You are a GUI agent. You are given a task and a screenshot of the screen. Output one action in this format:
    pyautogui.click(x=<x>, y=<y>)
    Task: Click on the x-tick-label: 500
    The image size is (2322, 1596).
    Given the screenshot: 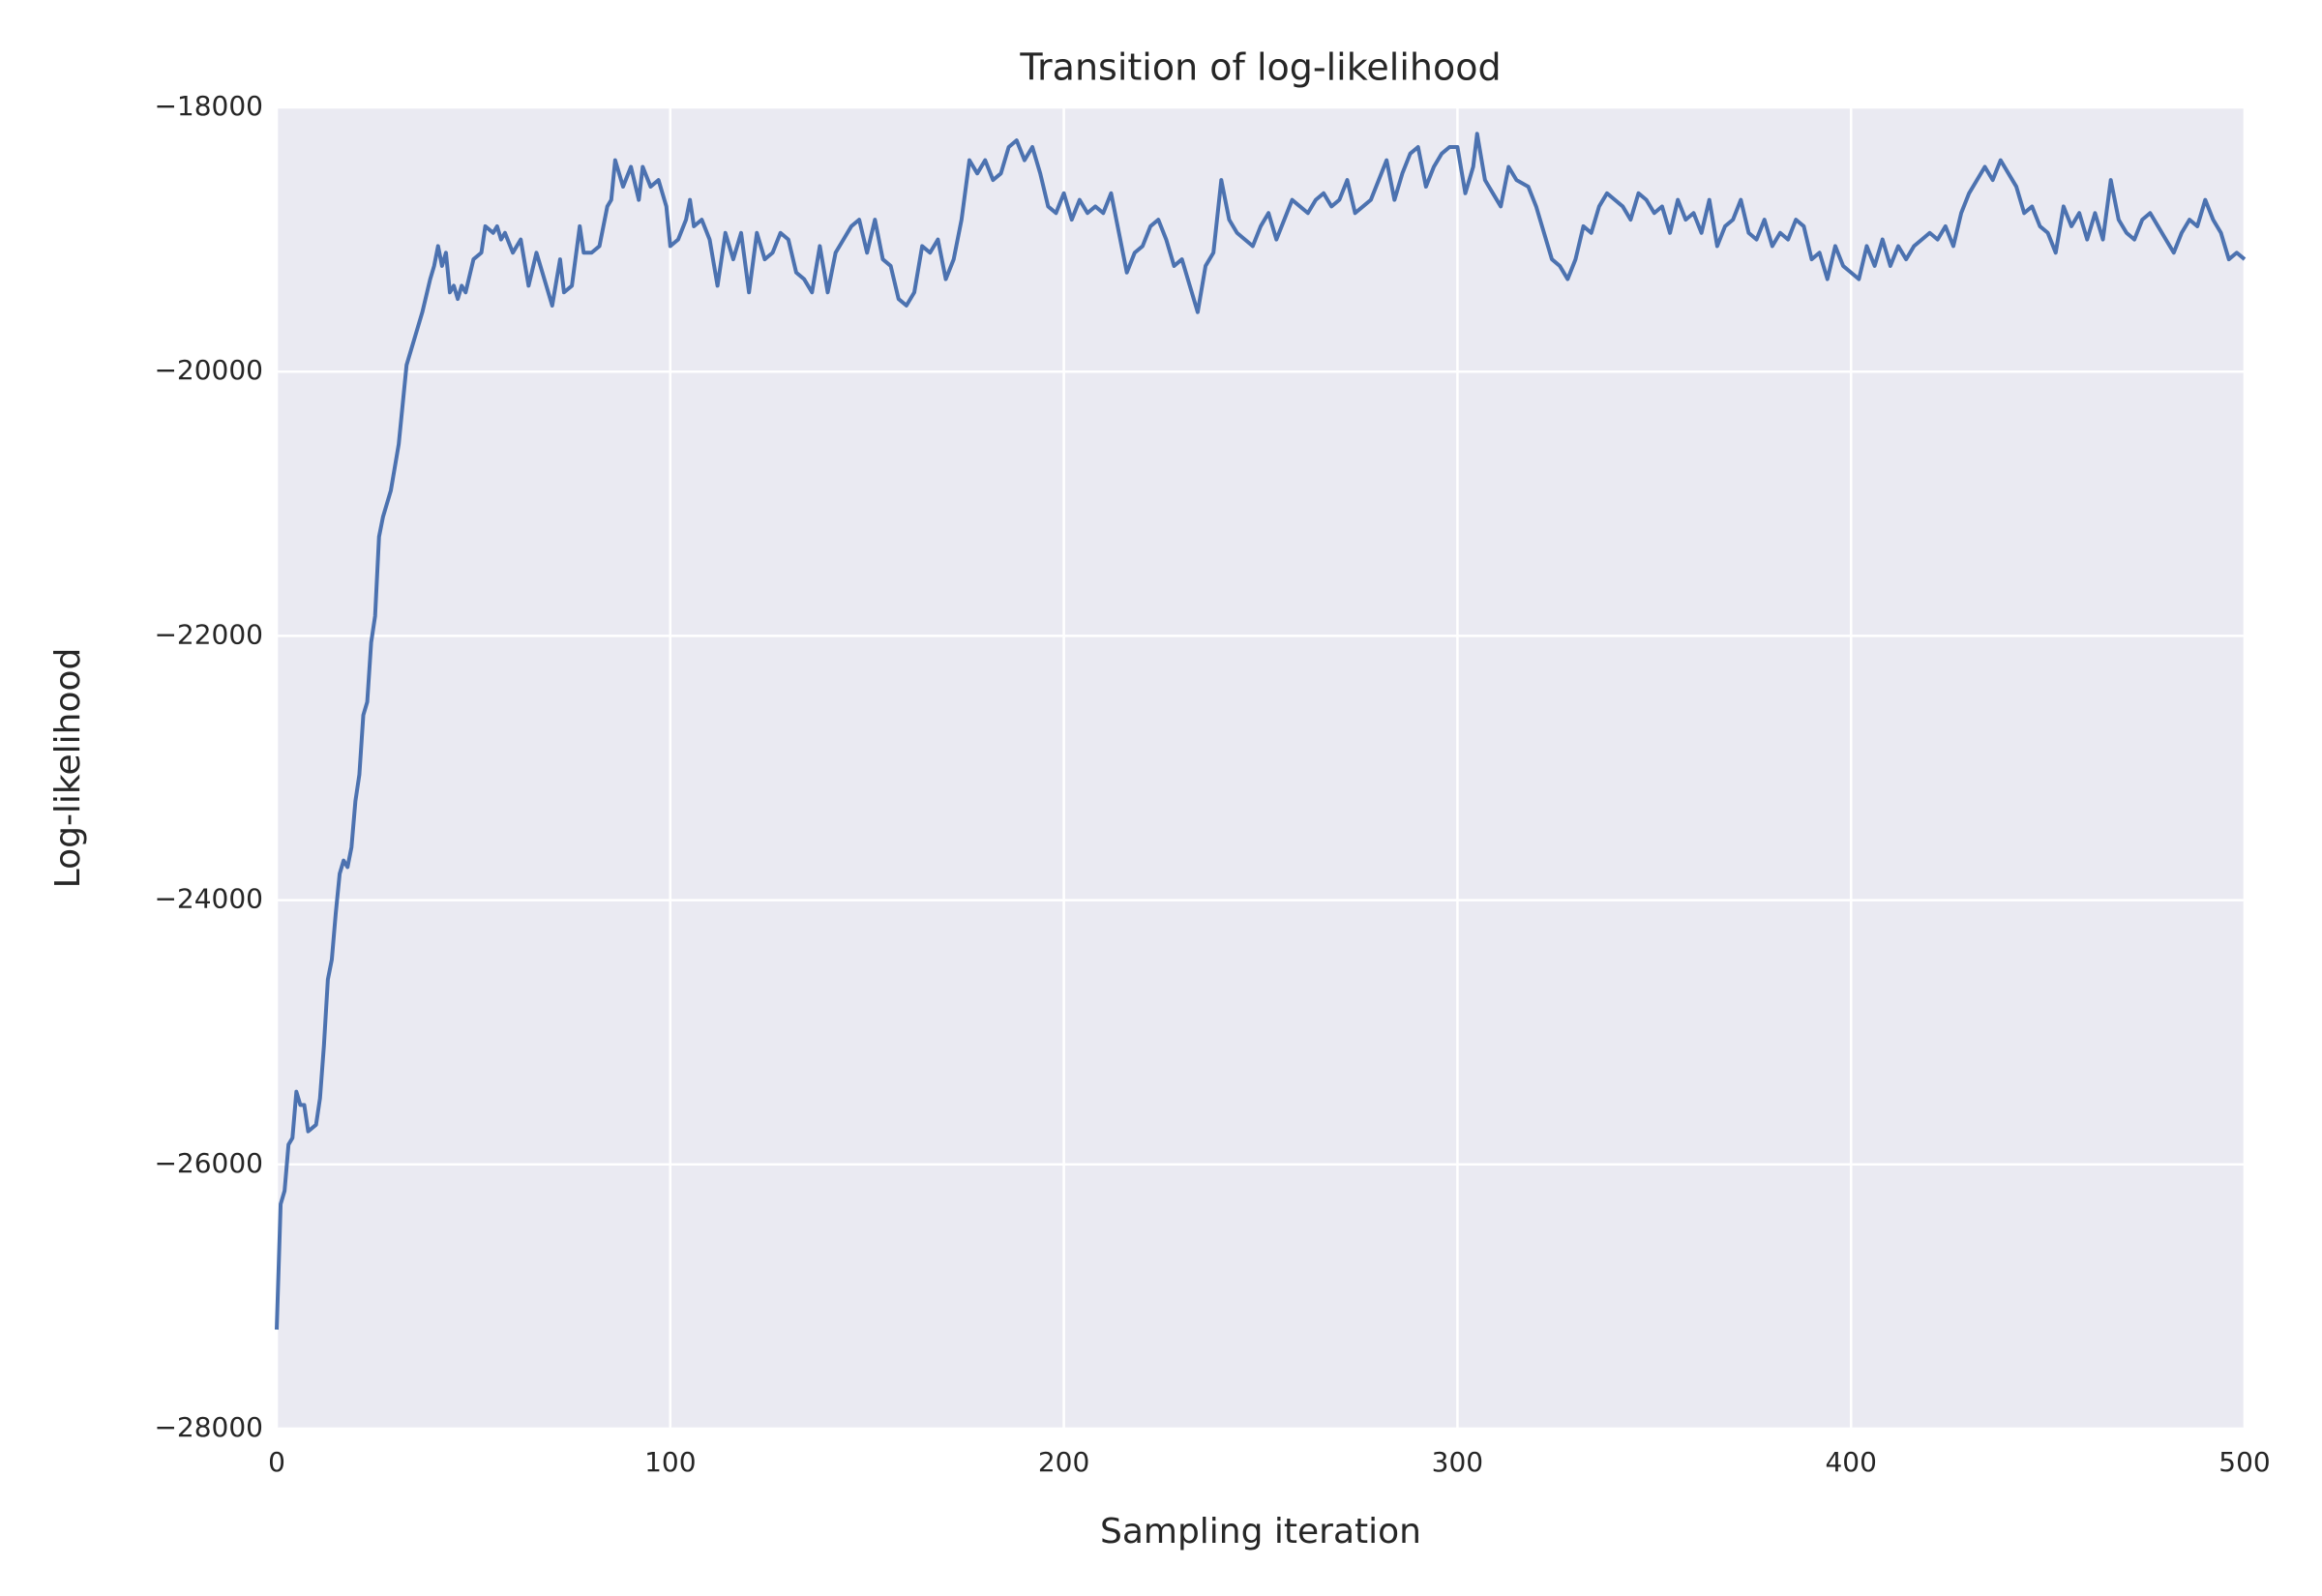 What is the action you would take?
    pyautogui.click(x=2244, y=1462)
    